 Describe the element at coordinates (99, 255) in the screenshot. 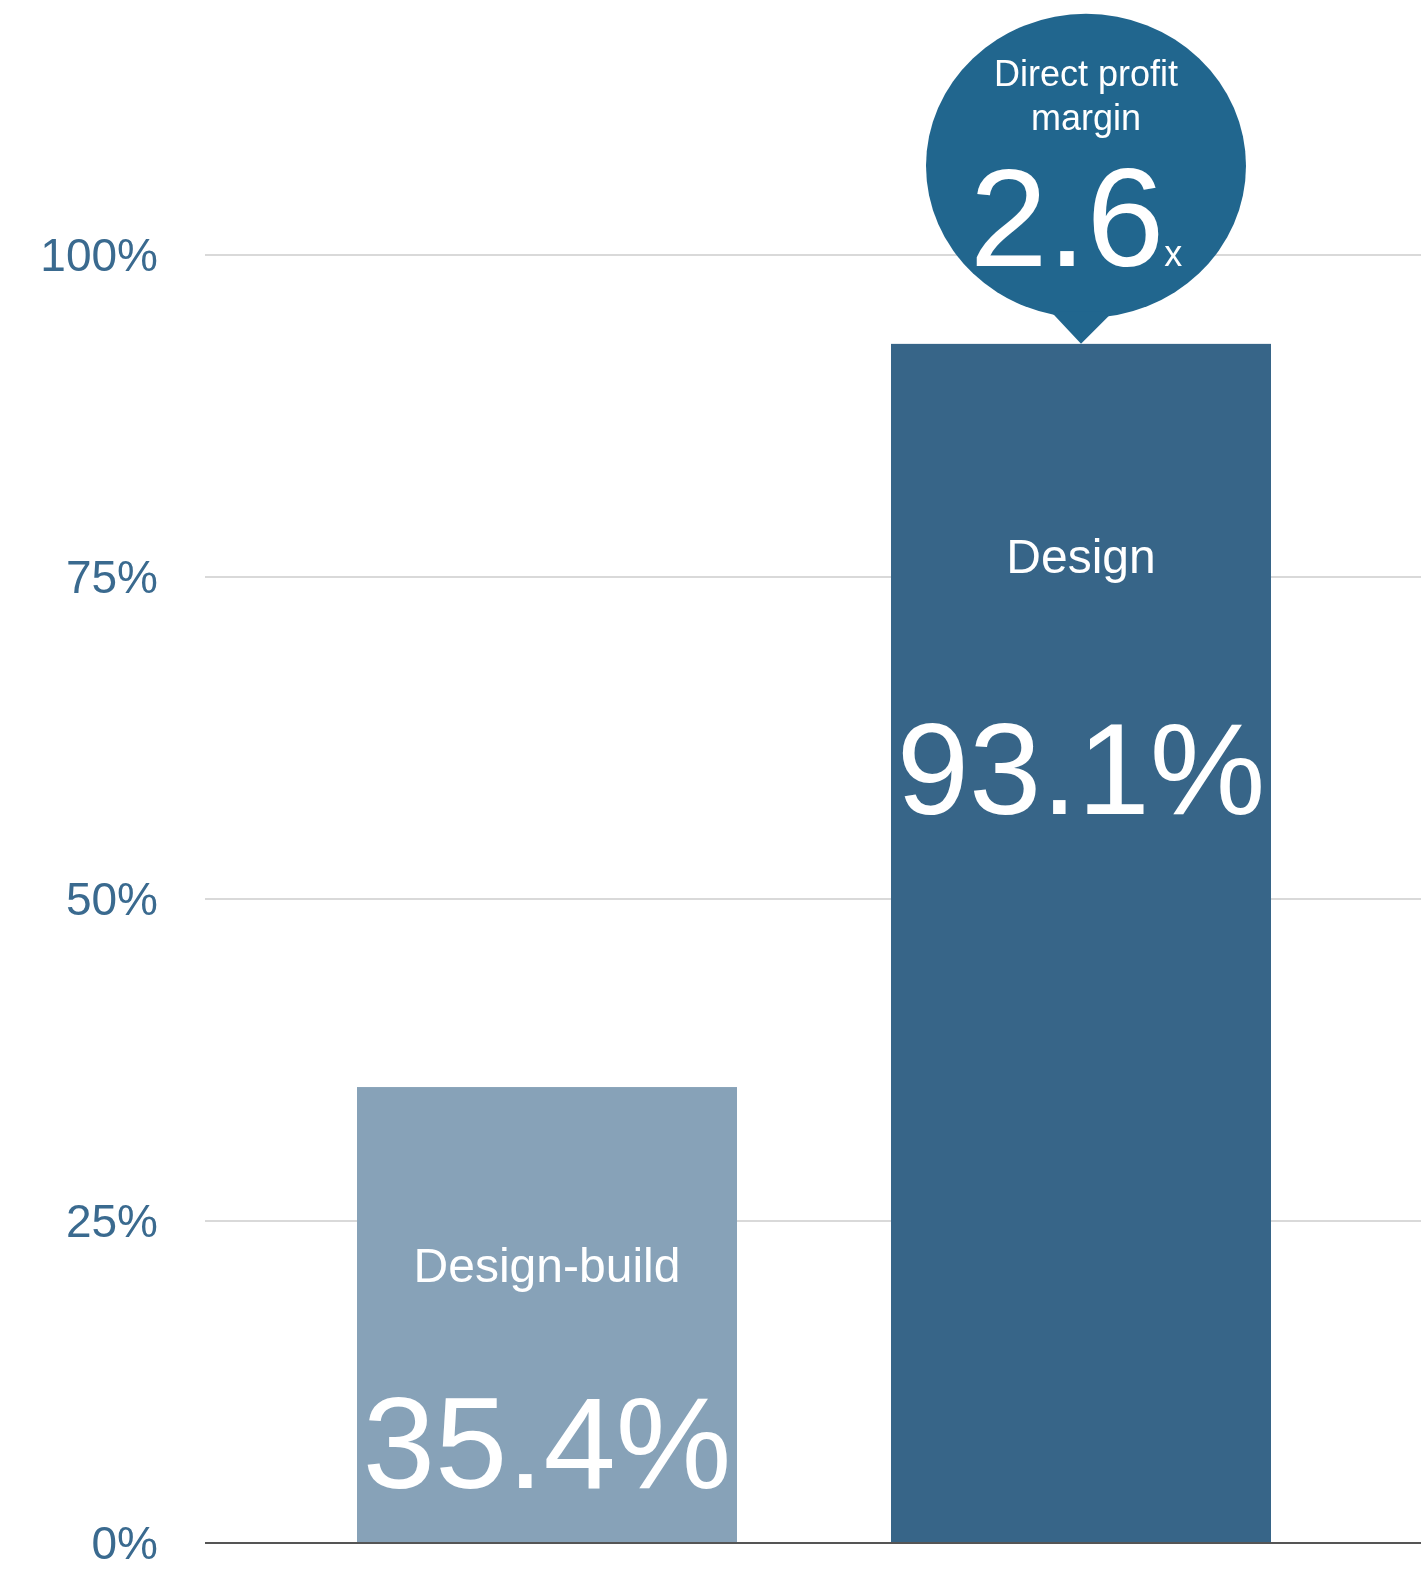

I see `y-tick-label: 100%` at that location.